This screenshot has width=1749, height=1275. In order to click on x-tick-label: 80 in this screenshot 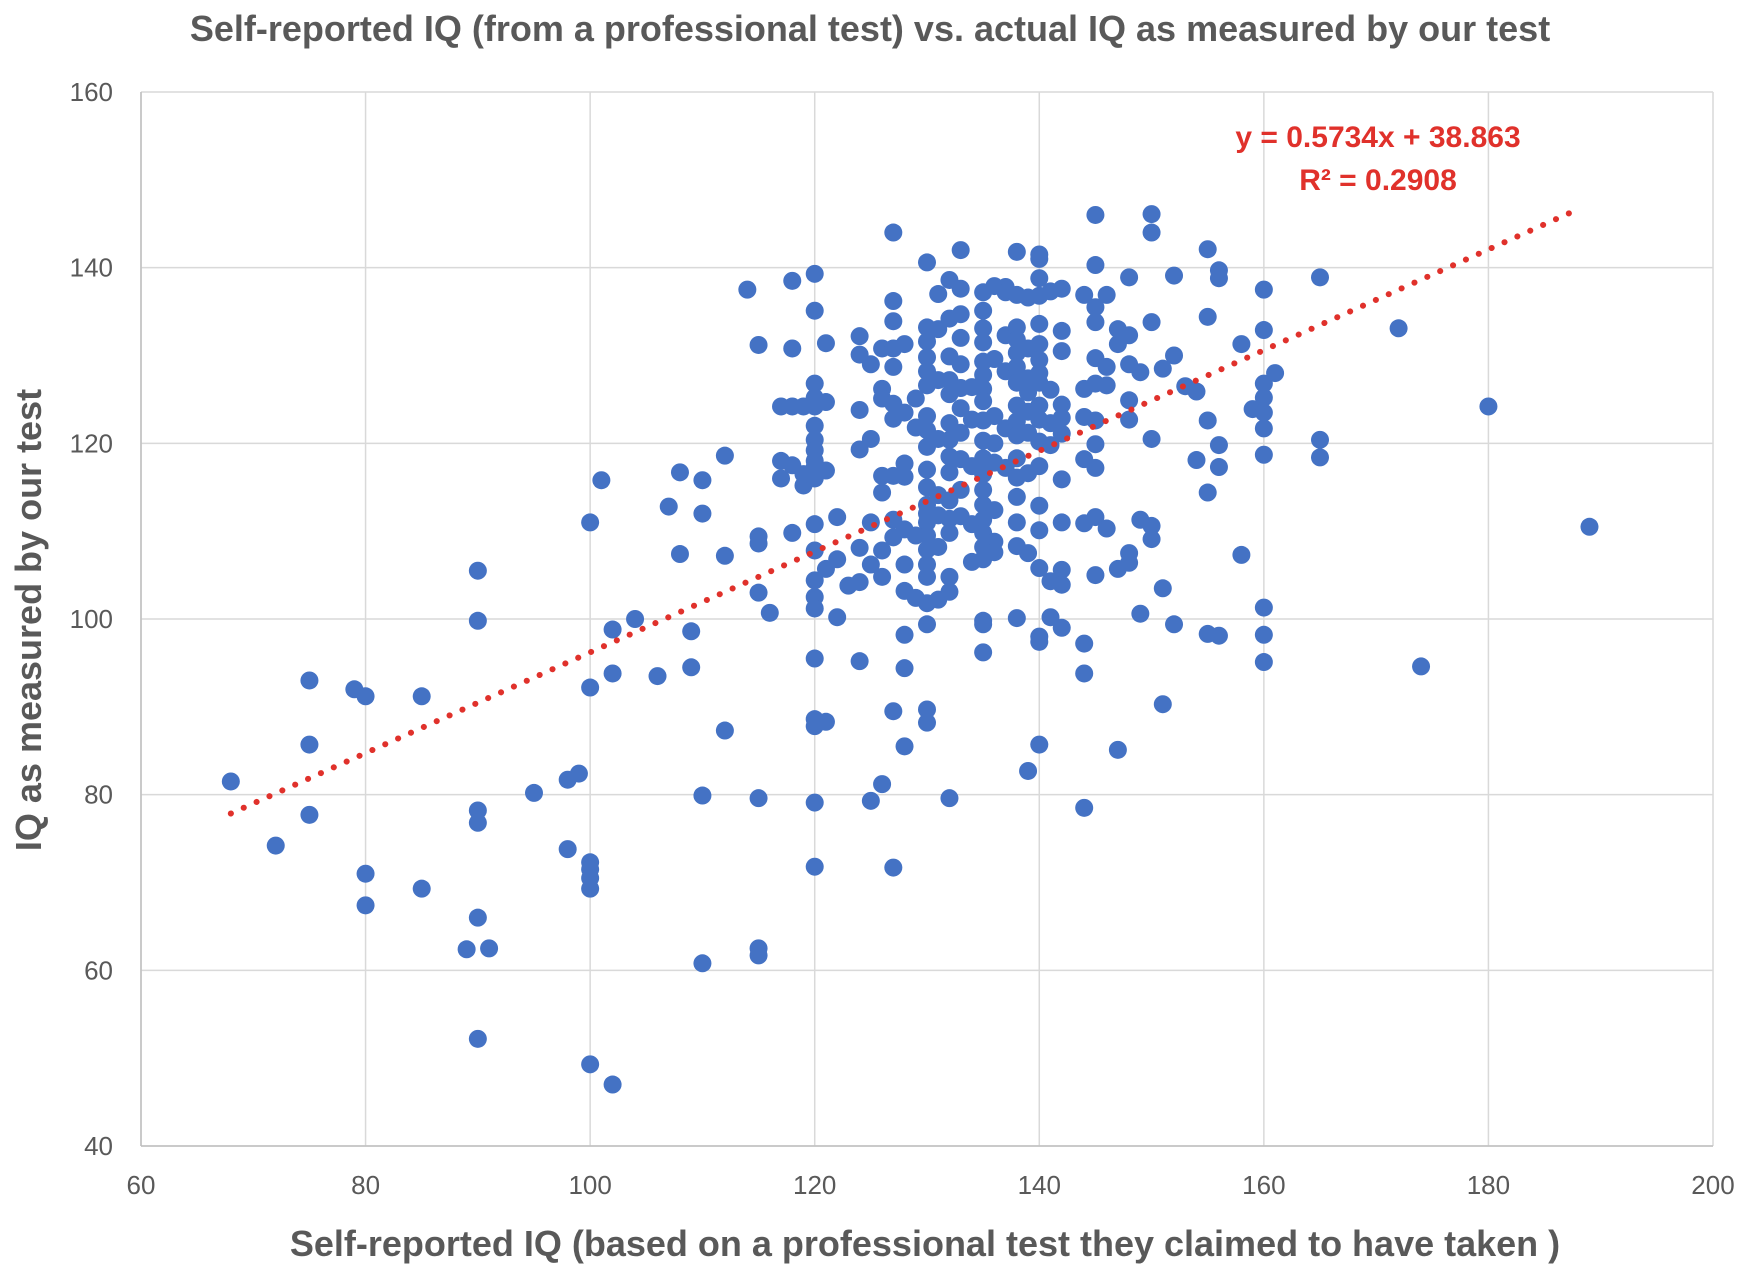, I will do `click(365, 1185)`.